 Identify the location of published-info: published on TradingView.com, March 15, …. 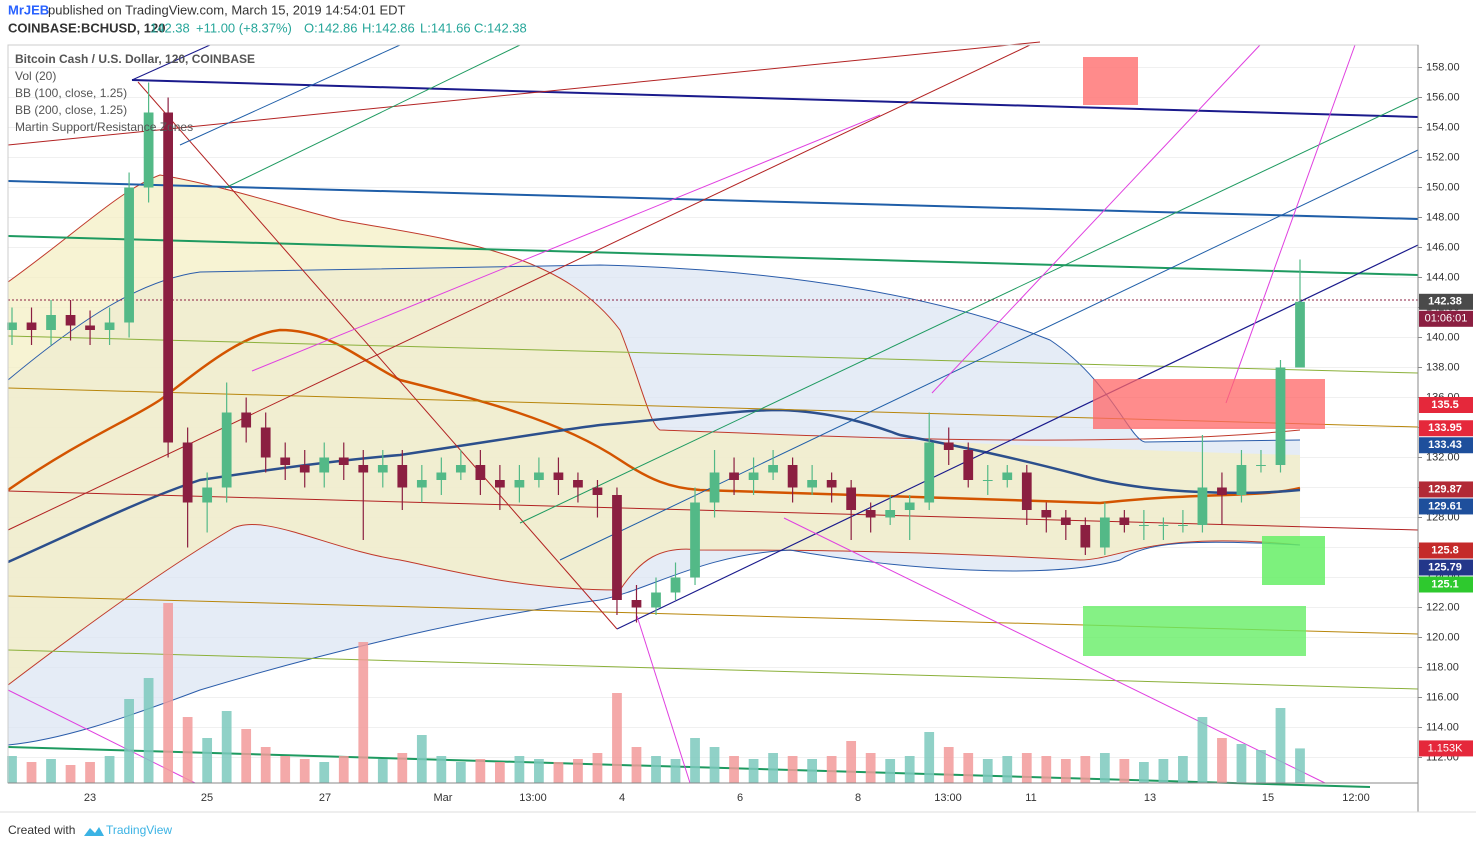
(227, 9).